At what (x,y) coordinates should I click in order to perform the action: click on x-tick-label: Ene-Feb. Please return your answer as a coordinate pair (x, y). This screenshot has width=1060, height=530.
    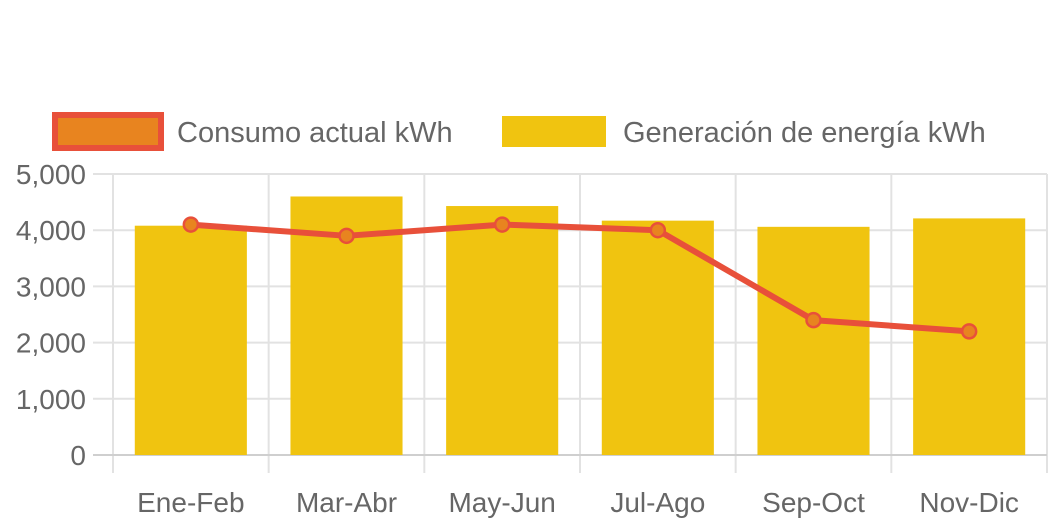
    Looking at the image, I should click on (190, 502).